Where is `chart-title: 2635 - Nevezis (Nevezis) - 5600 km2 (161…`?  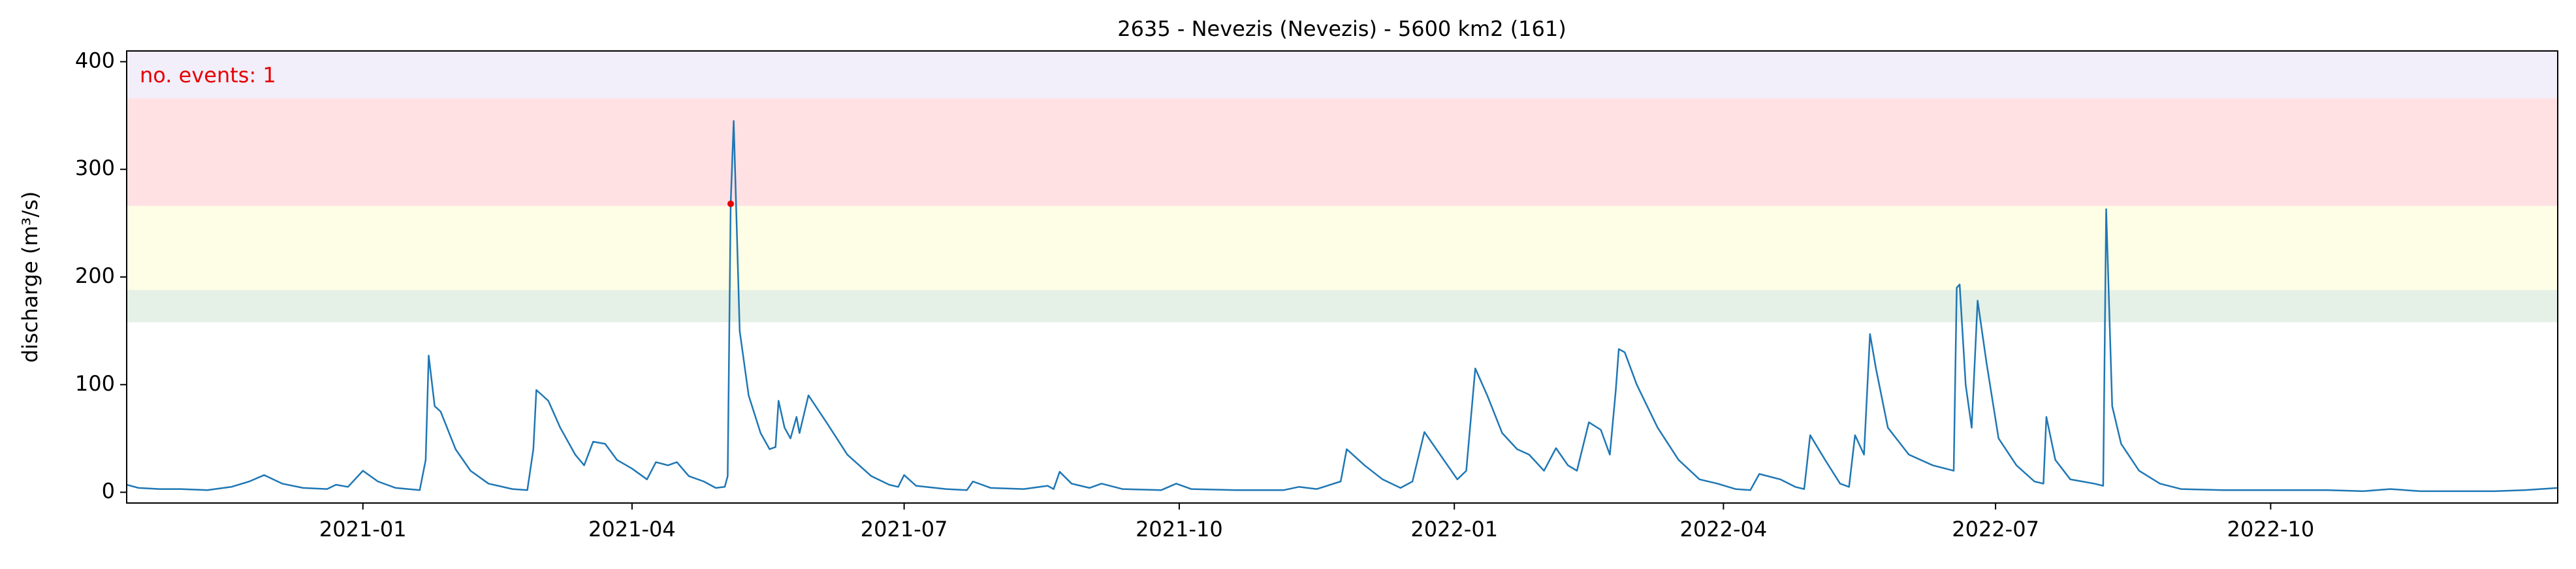
chart-title: 2635 - Nevezis (Nevezis) - 5600 km2 (161… is located at coordinates (1342, 28).